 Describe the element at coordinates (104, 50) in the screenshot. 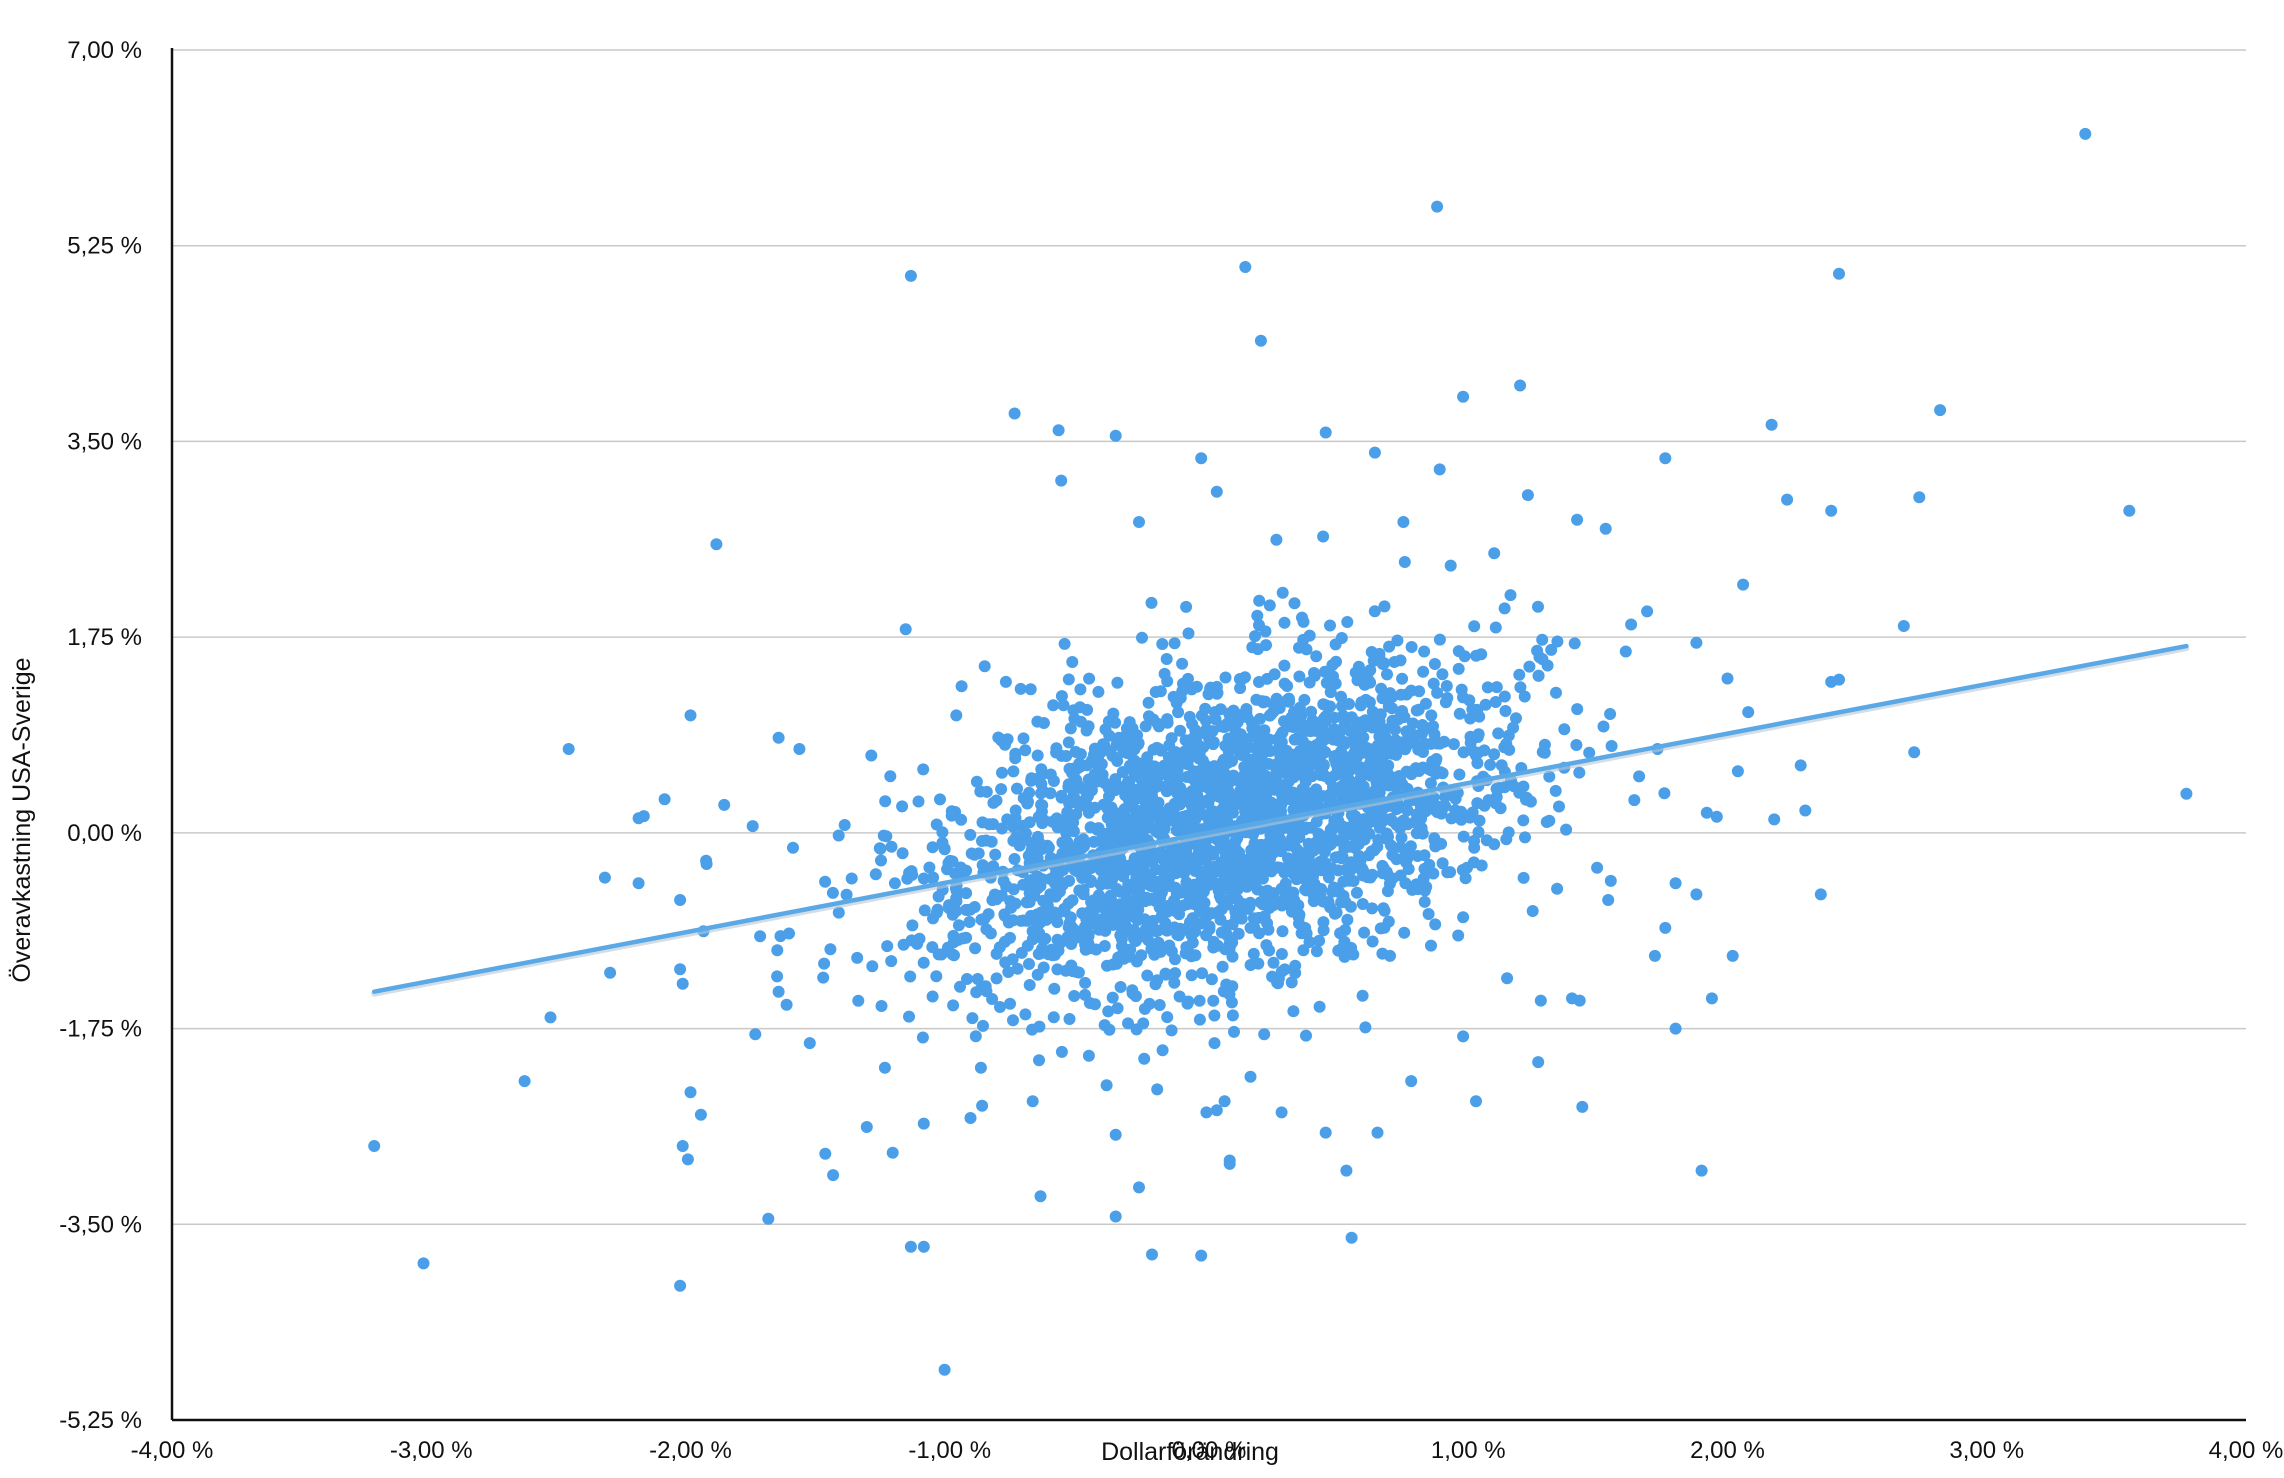

I see `y-tick-label: 7,00 %` at that location.